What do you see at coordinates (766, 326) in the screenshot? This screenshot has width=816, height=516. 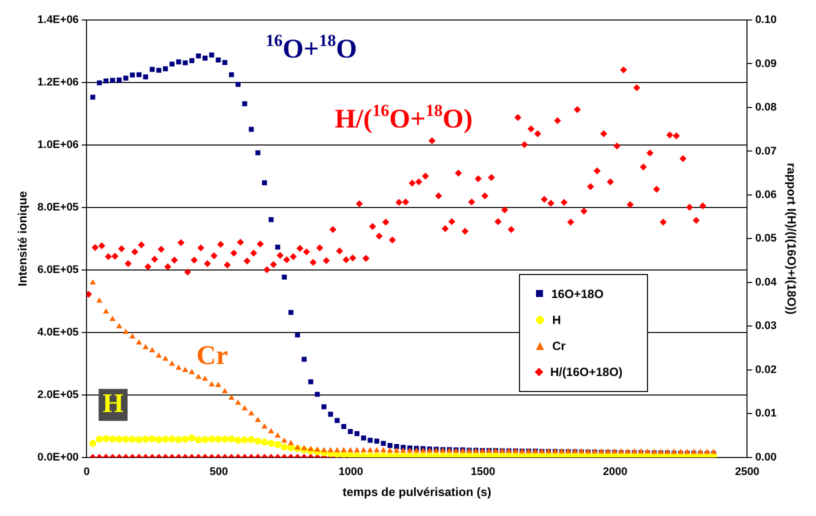 I see `y2-tick-label: 0.03` at bounding box center [766, 326].